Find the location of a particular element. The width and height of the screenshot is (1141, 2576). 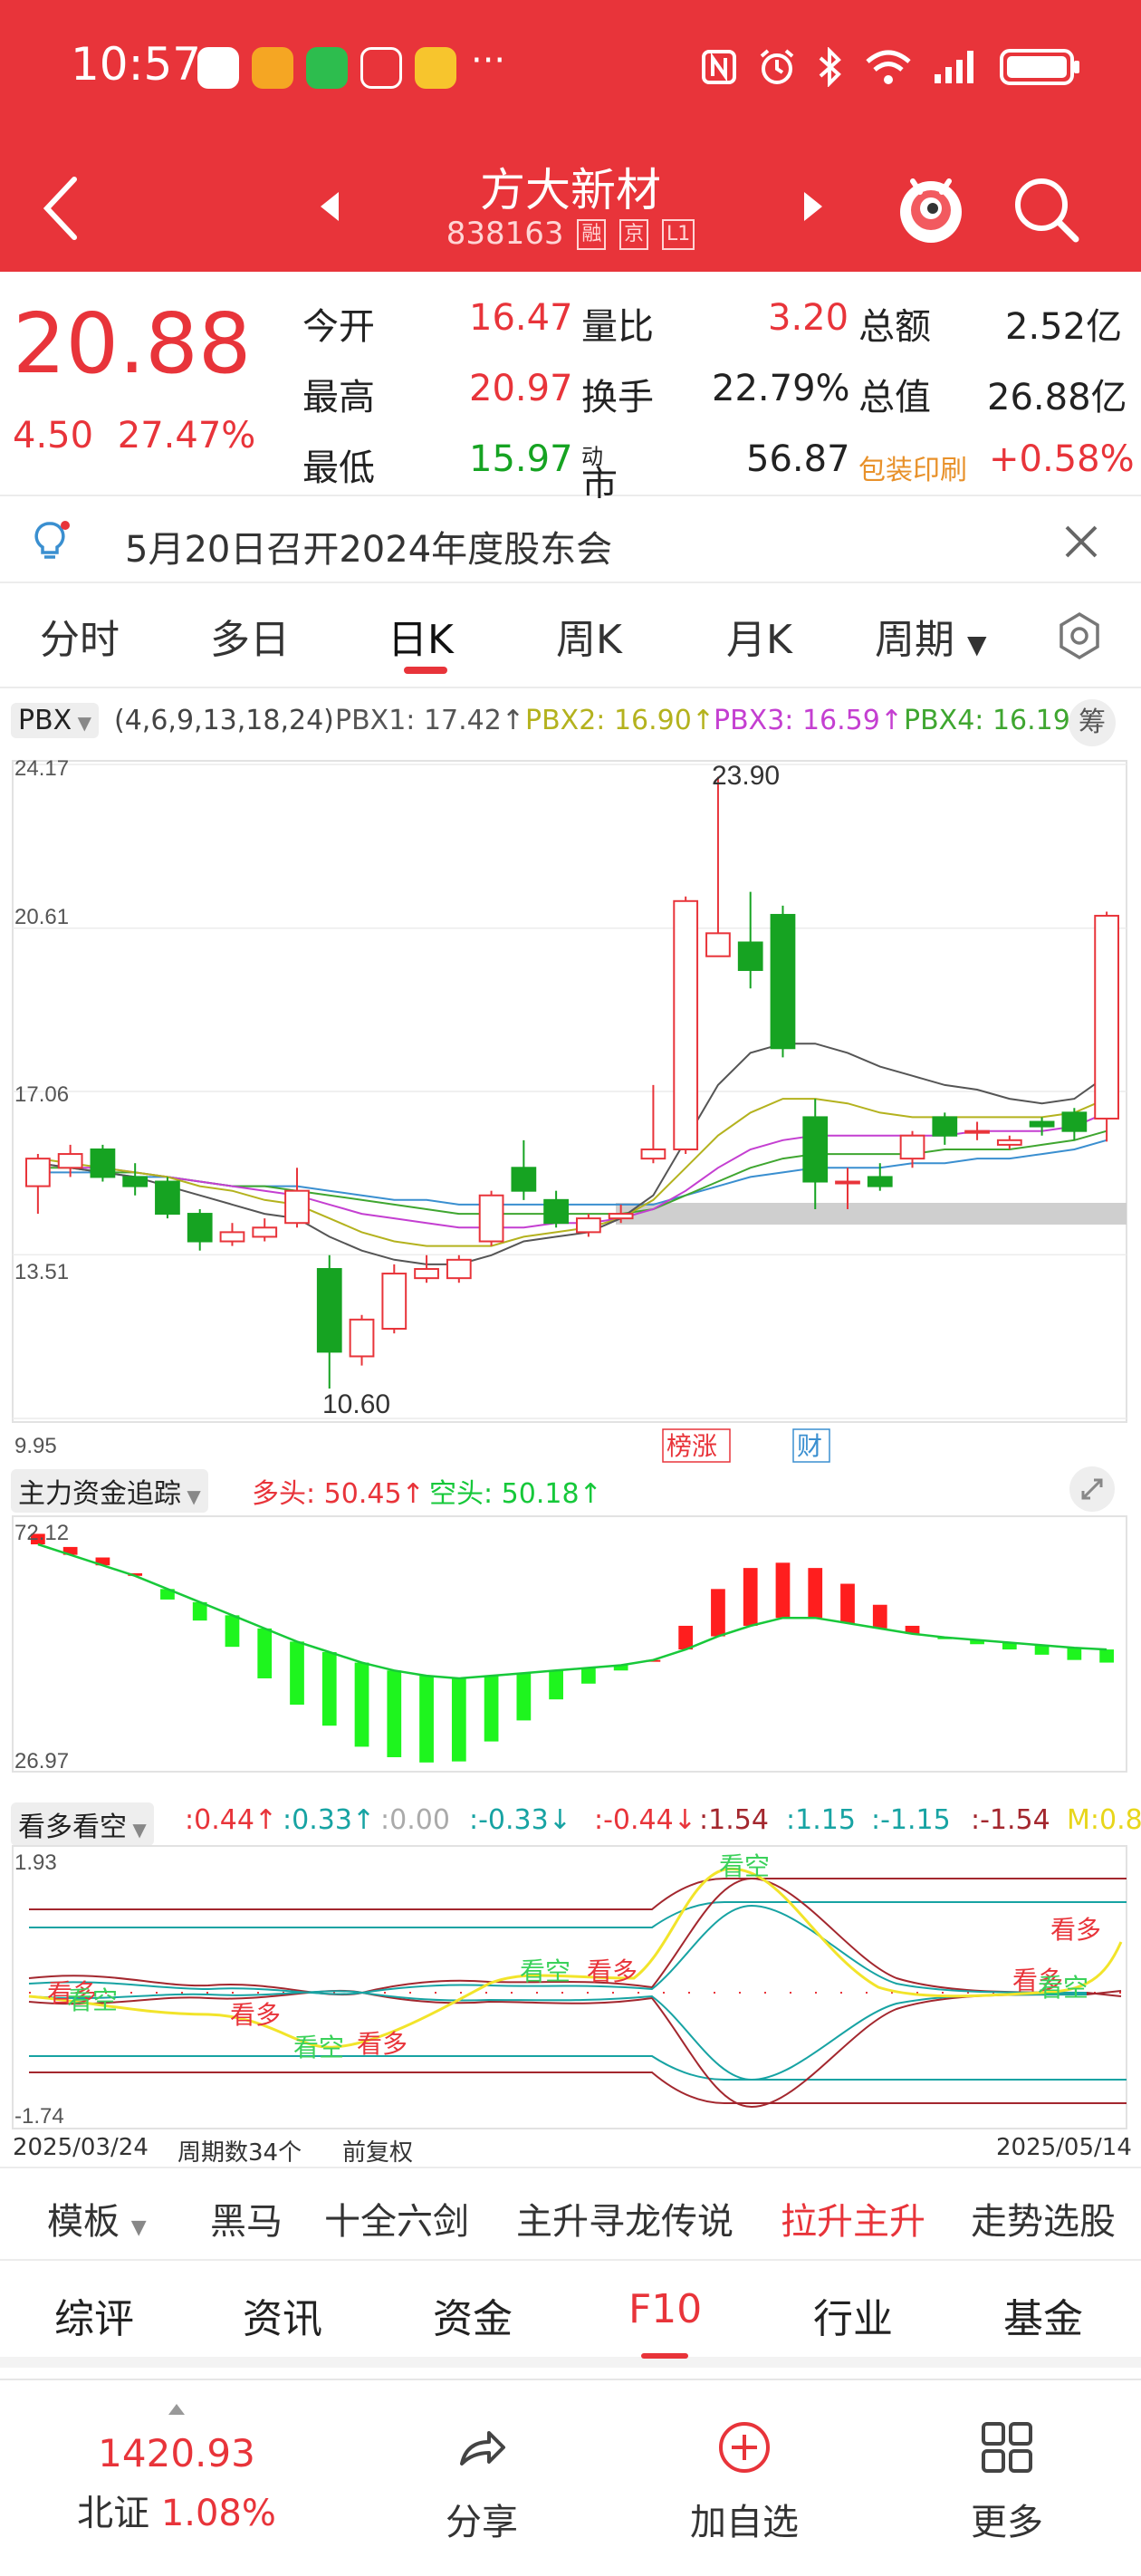

fund-bars is located at coordinates (572, 1648).